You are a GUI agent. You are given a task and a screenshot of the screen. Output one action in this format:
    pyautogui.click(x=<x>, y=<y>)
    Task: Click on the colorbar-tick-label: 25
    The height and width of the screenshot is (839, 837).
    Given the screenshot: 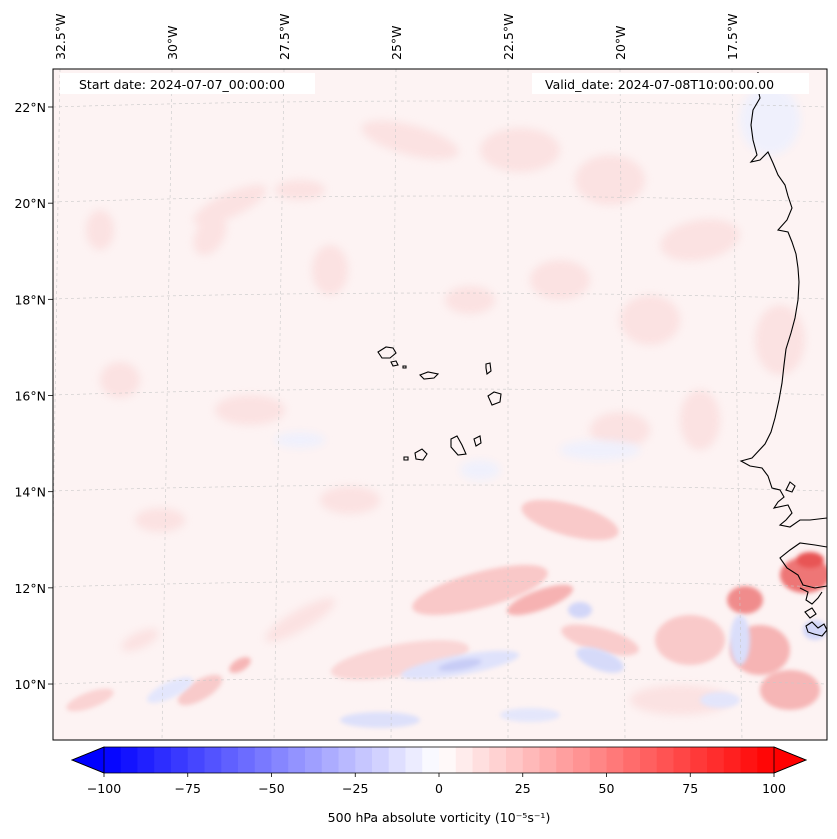 What is the action you would take?
    pyautogui.click(x=523, y=788)
    